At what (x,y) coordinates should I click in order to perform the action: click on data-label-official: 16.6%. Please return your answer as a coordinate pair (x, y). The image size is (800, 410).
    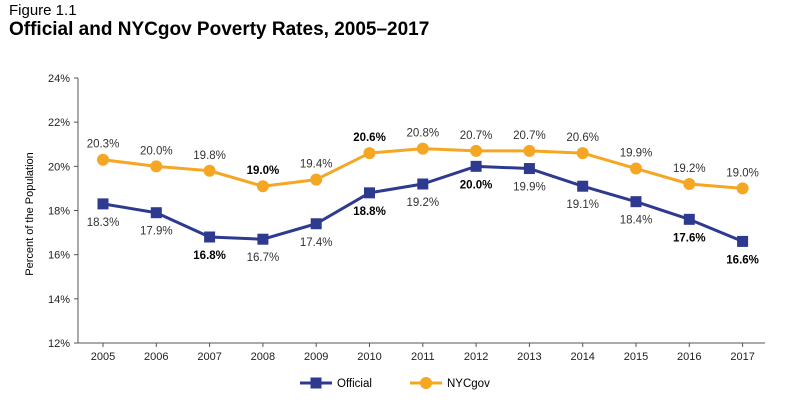
    Looking at the image, I should click on (742, 260).